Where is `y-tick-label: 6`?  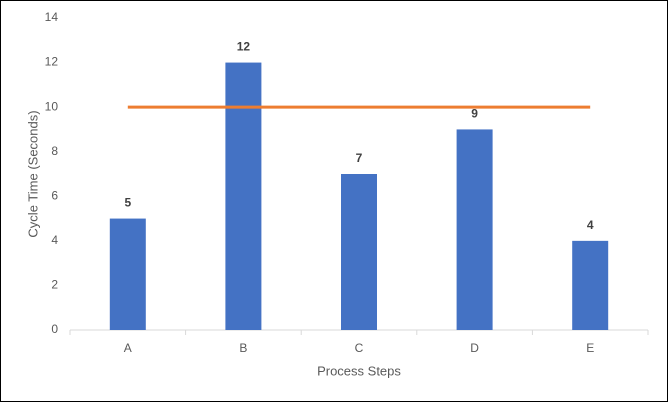 y-tick-label: 6 is located at coordinates (54, 195).